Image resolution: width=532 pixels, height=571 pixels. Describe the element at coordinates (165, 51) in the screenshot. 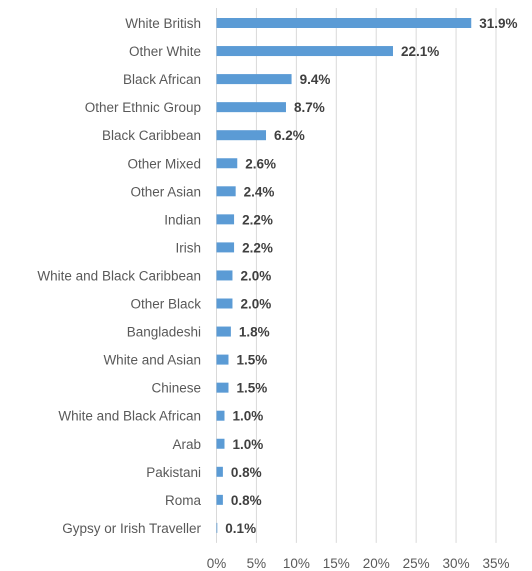

I see `category-label: Other White` at that location.